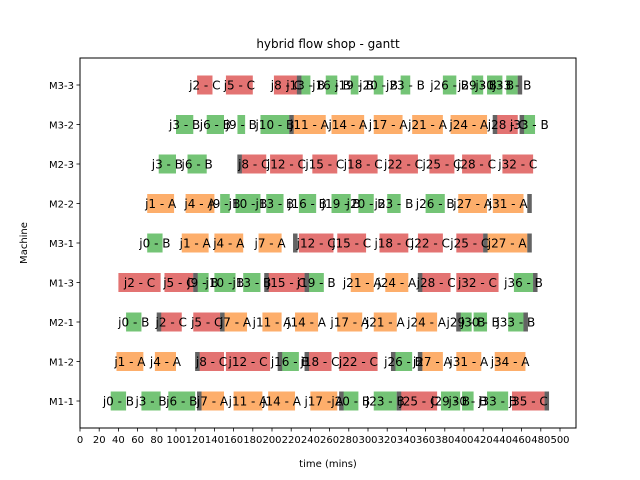  Describe the element at coordinates (137, 440) in the screenshot. I see `x-tick-label: 60` at that location.